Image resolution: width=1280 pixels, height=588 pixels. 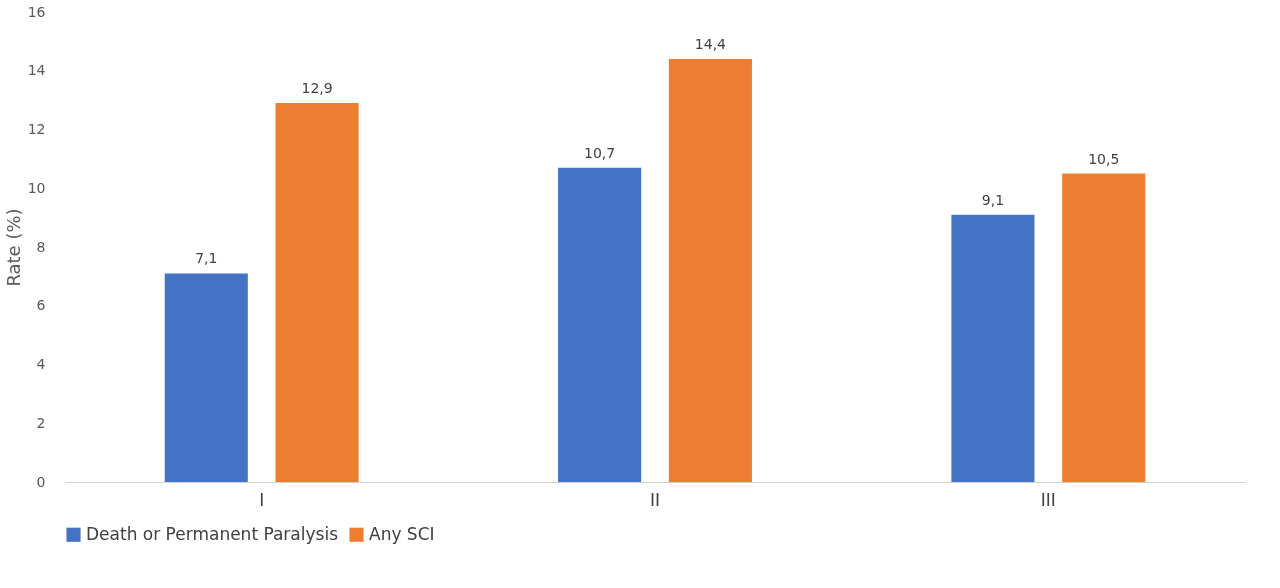 I want to click on y-tick-label: 6, so click(x=41, y=305).